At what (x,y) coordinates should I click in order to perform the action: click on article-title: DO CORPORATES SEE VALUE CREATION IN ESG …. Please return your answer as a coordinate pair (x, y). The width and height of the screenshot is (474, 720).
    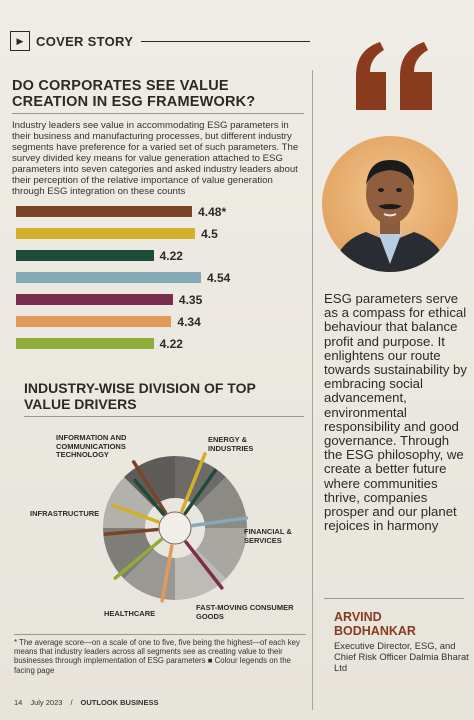
    Looking at the image, I should click on (134, 94).